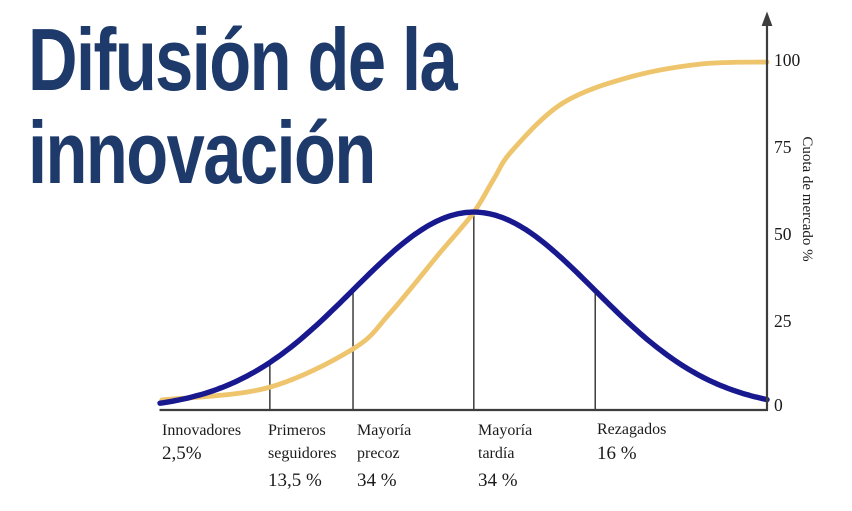  Describe the element at coordinates (631, 429) in the screenshot. I see `segment-name: Rezagados` at that location.